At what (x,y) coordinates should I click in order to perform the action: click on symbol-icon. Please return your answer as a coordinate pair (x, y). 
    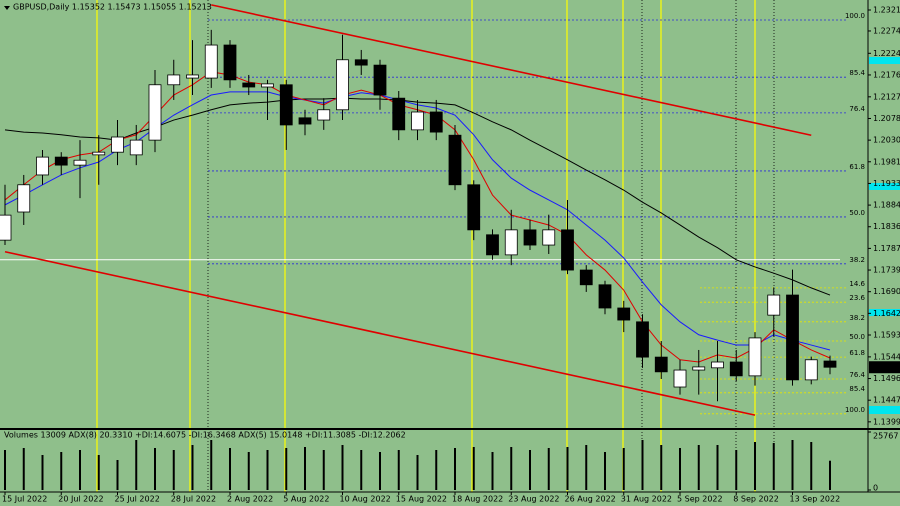
    Looking at the image, I should click on (7, 8).